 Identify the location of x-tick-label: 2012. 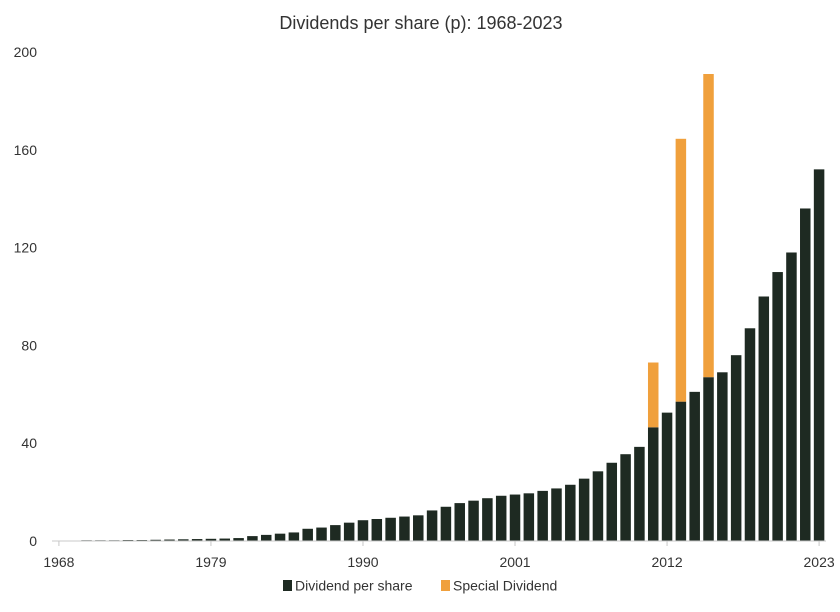
(666, 562).